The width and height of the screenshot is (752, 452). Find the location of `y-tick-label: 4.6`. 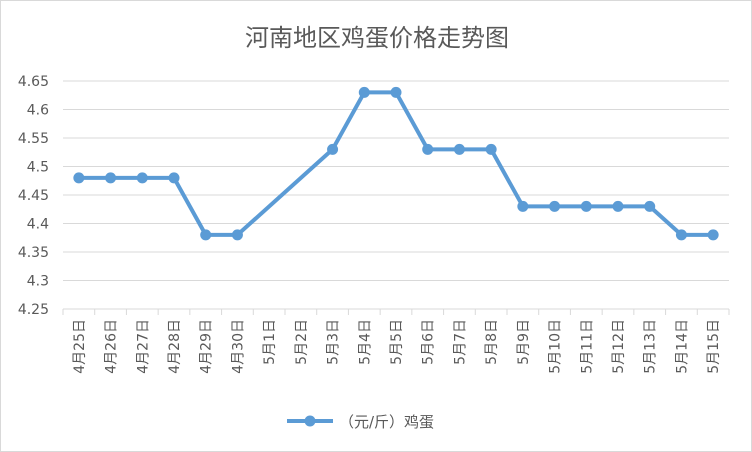

y-tick-label: 4.6 is located at coordinates (38, 111).